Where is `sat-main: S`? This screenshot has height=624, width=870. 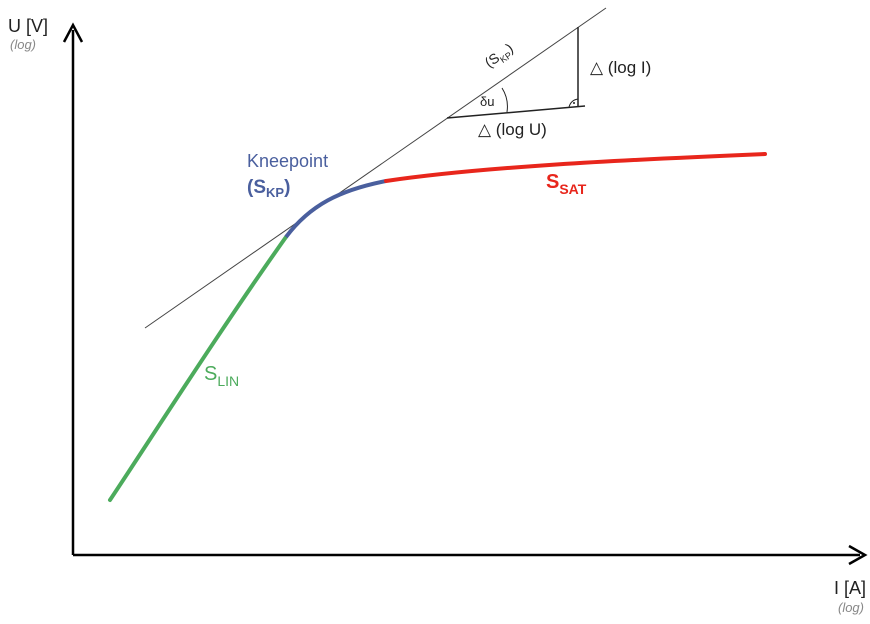 sat-main: S is located at coordinates (552, 182).